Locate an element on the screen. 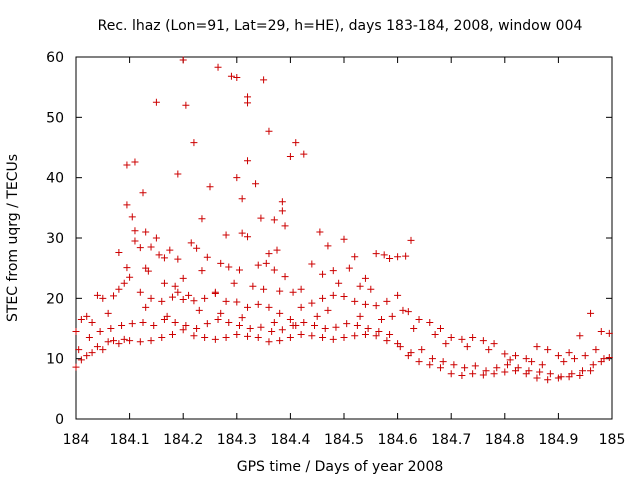 This screenshot has width=640, height=480. x-tick-label: 184.1 is located at coordinates (130, 440).